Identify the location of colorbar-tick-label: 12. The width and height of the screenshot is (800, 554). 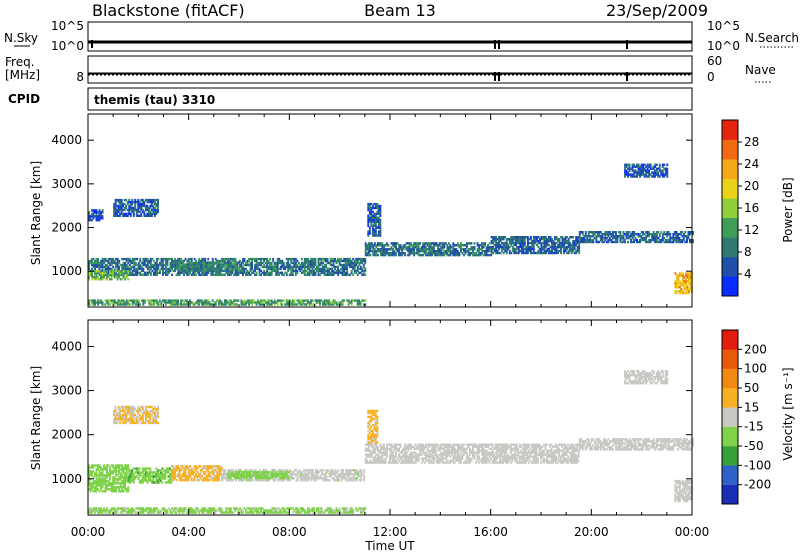
(751, 230).